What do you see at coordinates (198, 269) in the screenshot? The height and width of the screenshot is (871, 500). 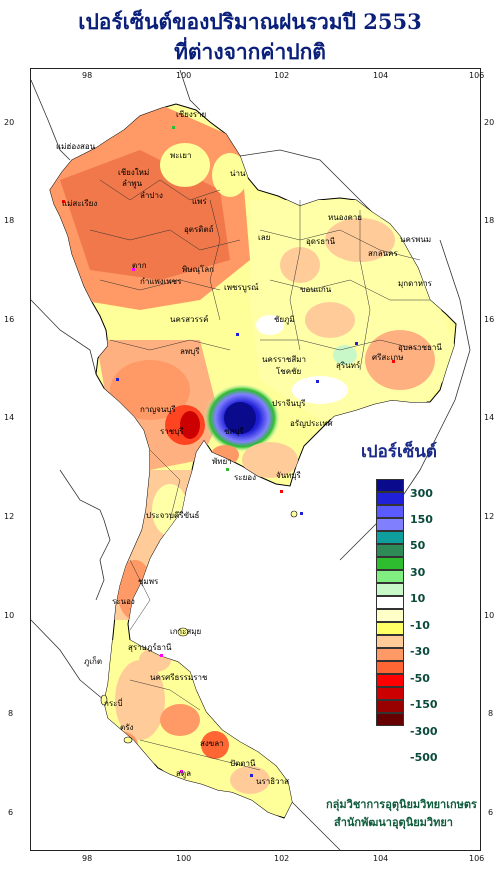 I see `place-label: พิษณุโลก` at bounding box center [198, 269].